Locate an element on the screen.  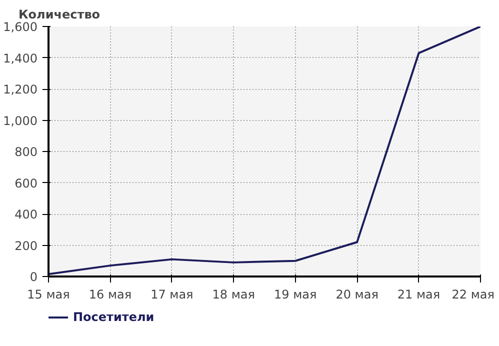
x-tick-label: 20 мая is located at coordinates (357, 295).